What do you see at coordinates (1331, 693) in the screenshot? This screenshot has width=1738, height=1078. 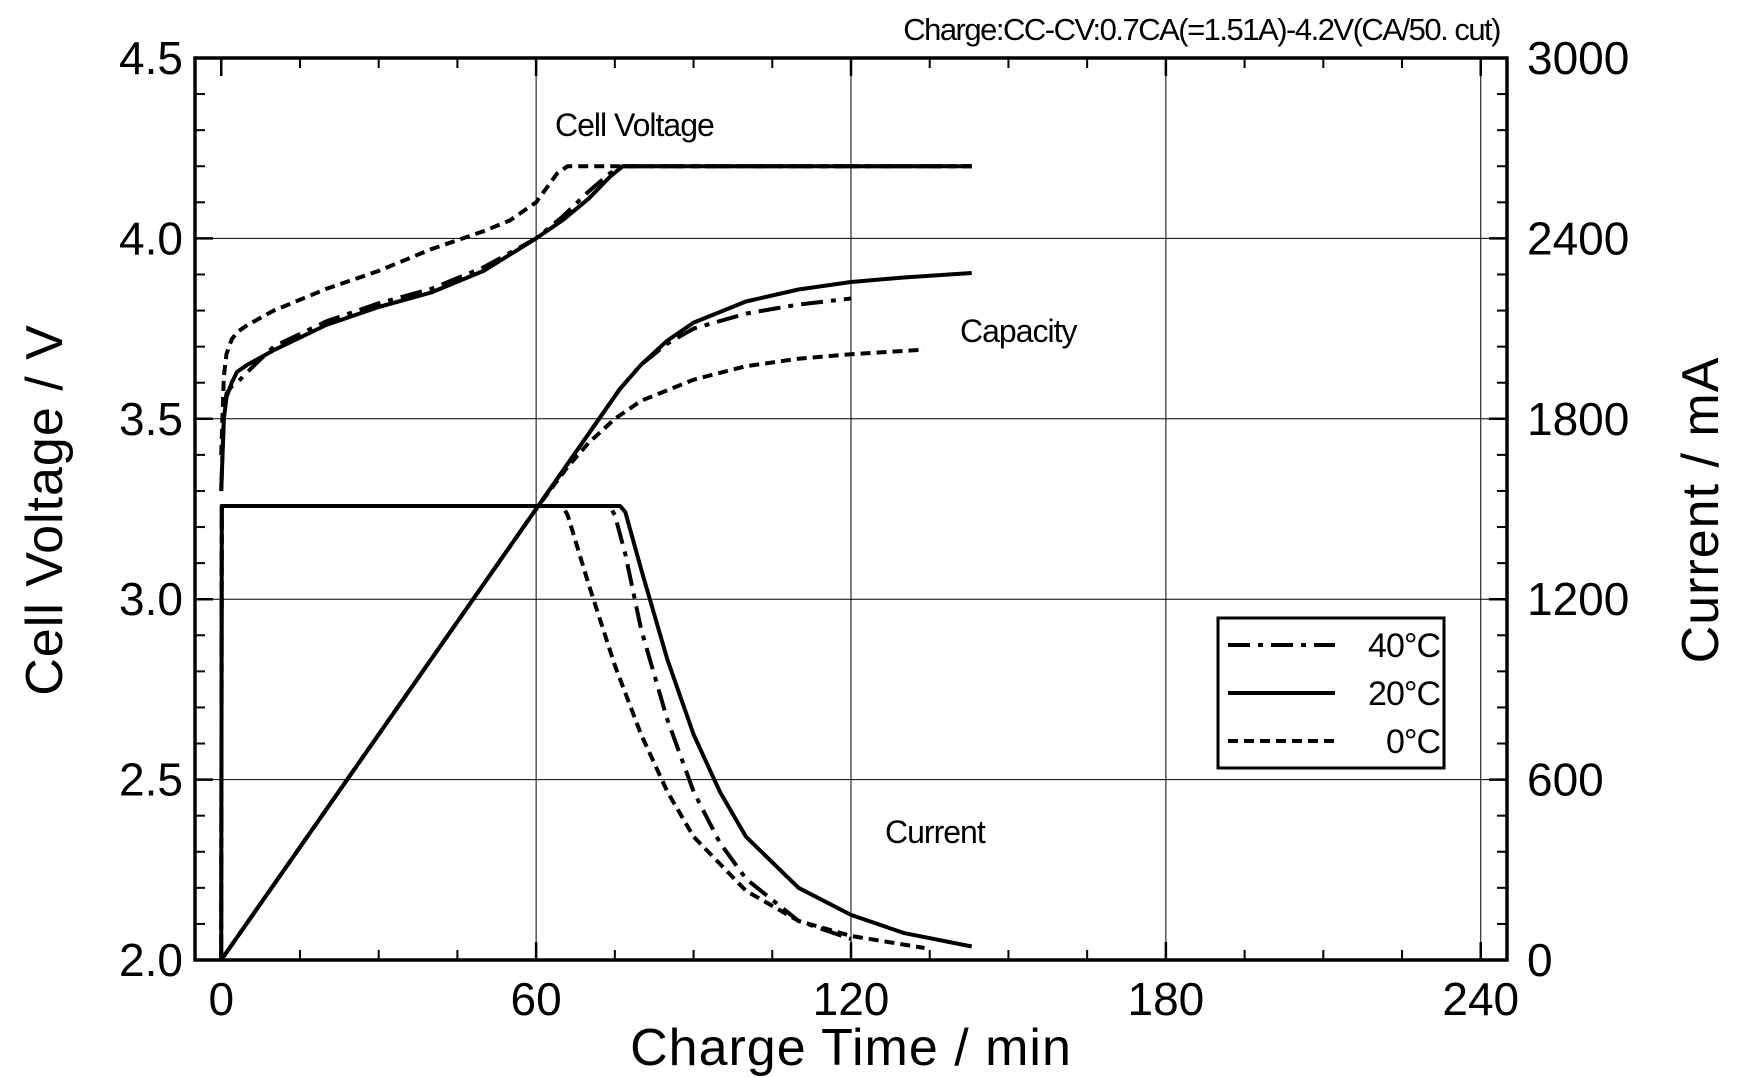 I see `legend: 40°C 20°C 0°C` at bounding box center [1331, 693].